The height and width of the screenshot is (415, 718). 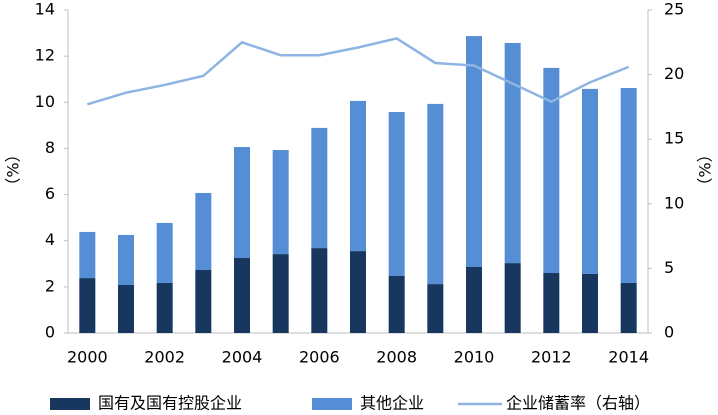 I want to click on y-tick-label: 6, so click(x=50, y=193).